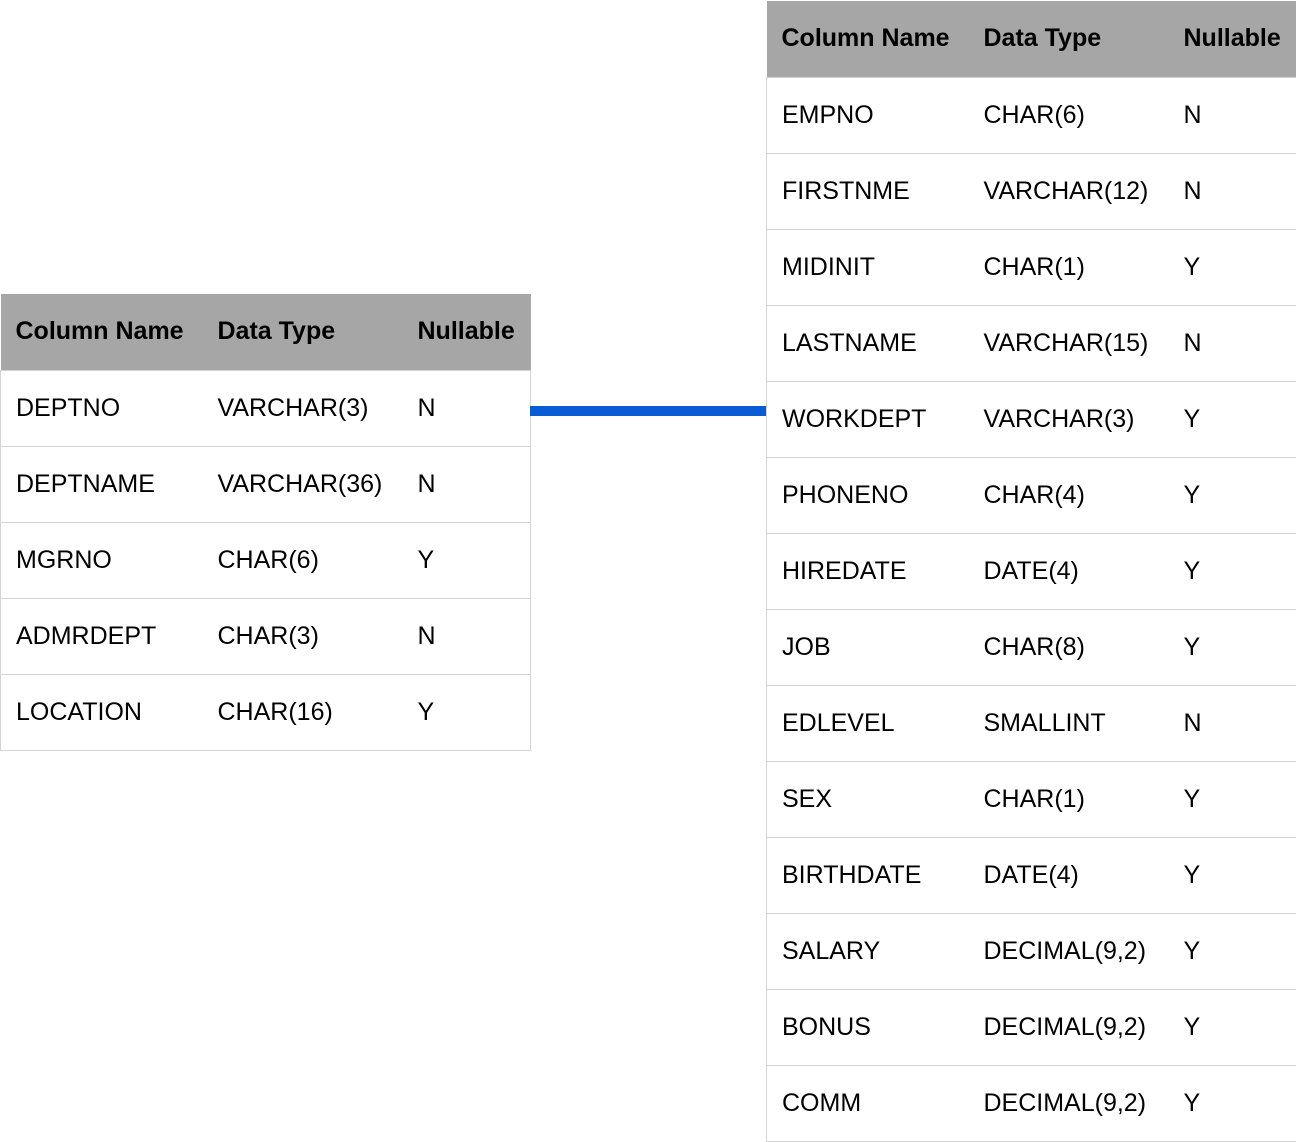 This screenshot has width=1296, height=1142. I want to click on column-name-cell: MIDINIT, so click(868, 267).